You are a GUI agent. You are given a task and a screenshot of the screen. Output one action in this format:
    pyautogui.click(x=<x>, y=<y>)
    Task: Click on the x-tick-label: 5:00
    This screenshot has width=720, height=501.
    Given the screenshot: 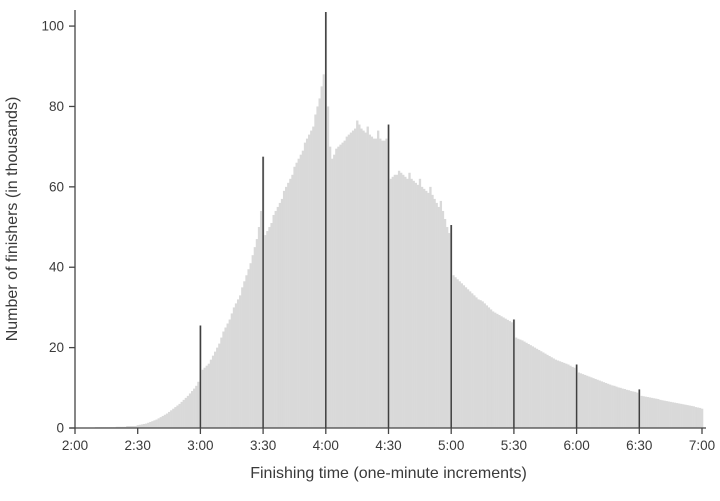 What is the action you would take?
    pyautogui.click(x=451, y=445)
    